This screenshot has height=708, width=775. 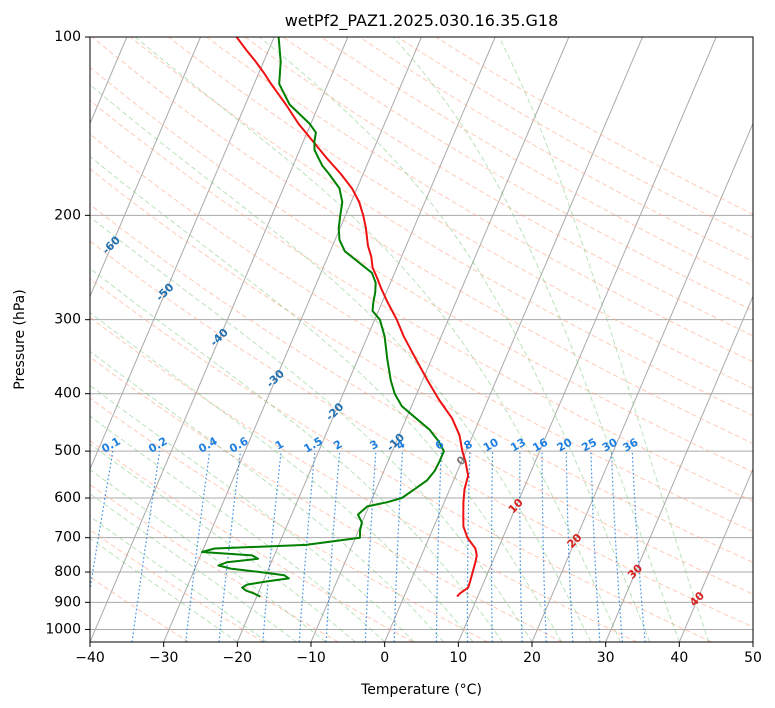 I want to click on y-tick-label: 200, so click(x=67, y=215).